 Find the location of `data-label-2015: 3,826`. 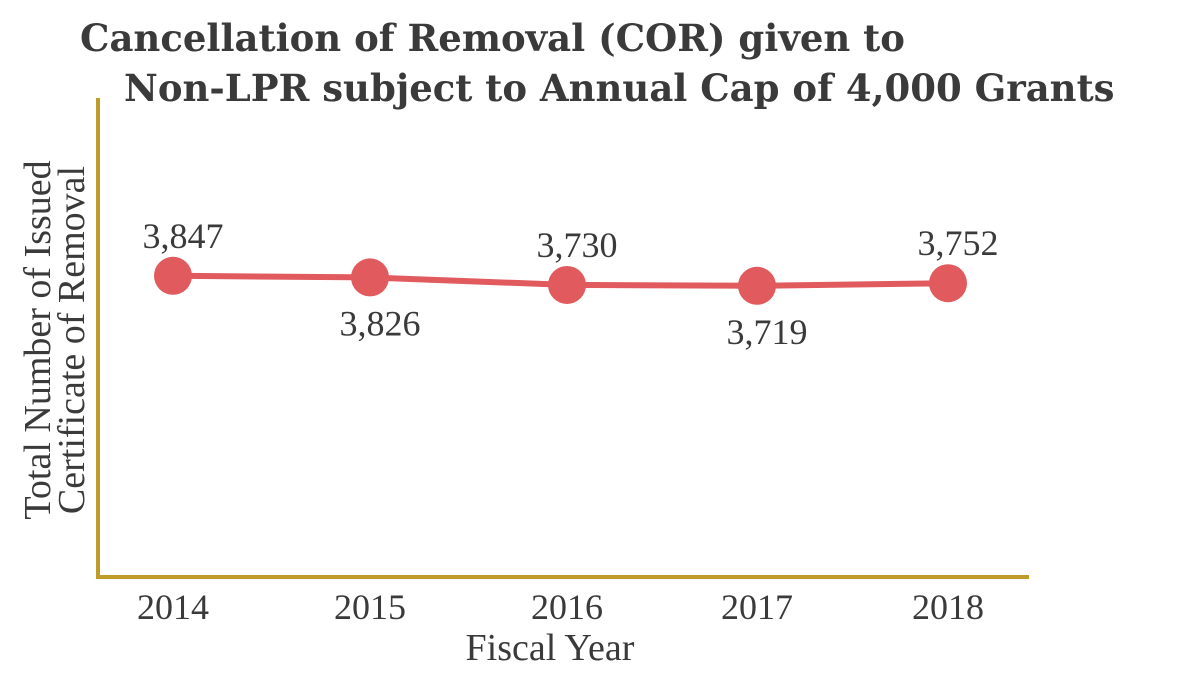

data-label-2015: 3,826 is located at coordinates (380, 323).